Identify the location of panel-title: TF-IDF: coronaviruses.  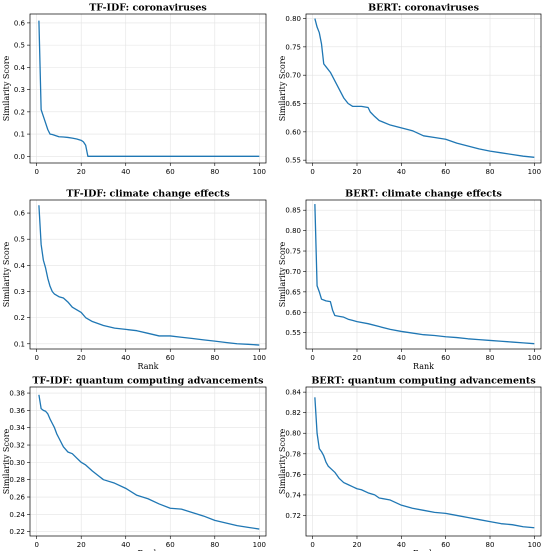
(148, 8).